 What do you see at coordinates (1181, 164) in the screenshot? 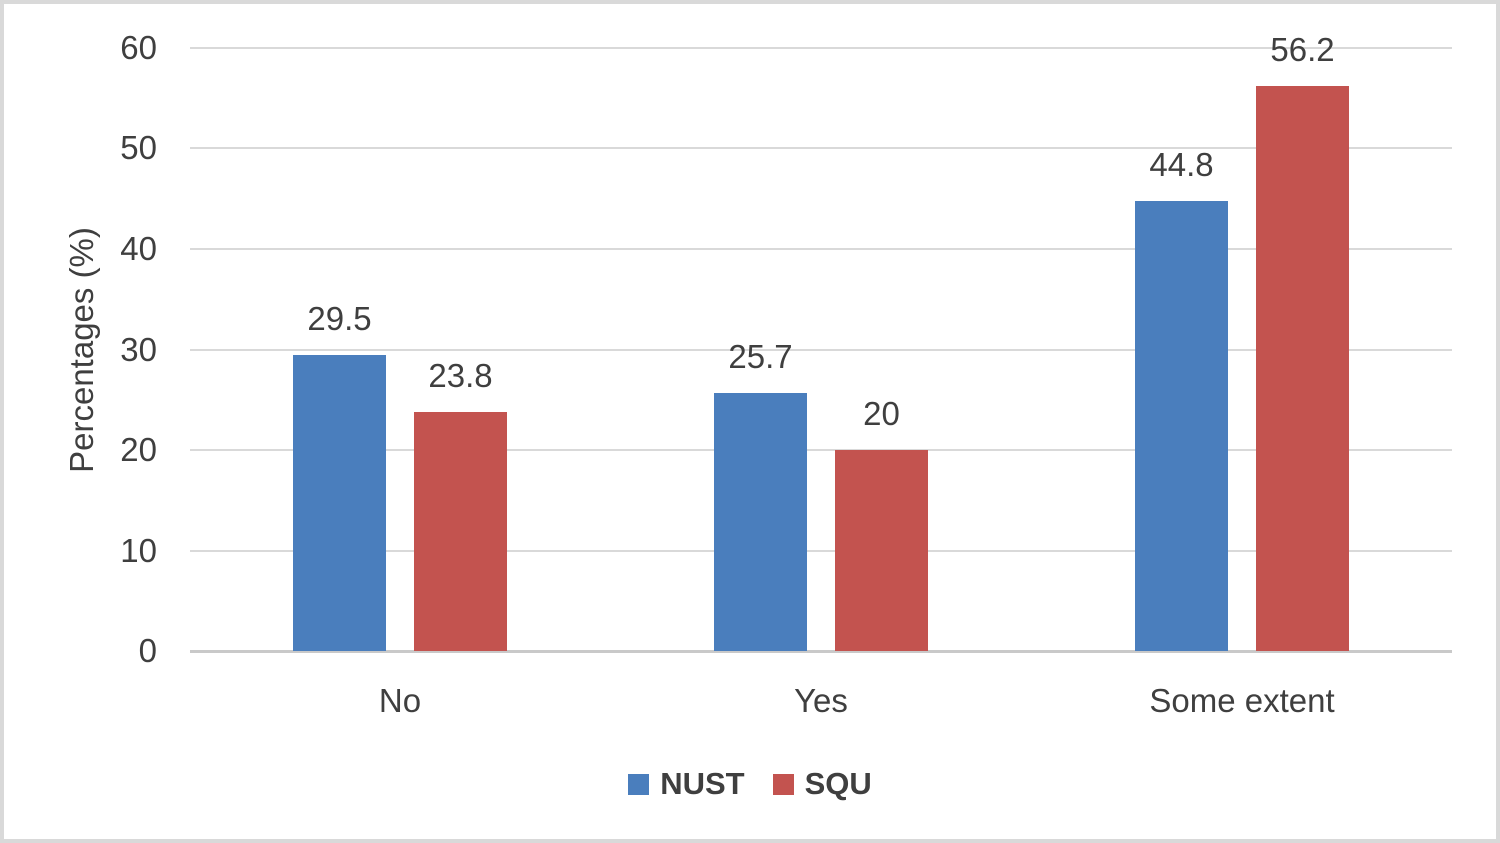
I see `bar-value-label: 44.8` at bounding box center [1181, 164].